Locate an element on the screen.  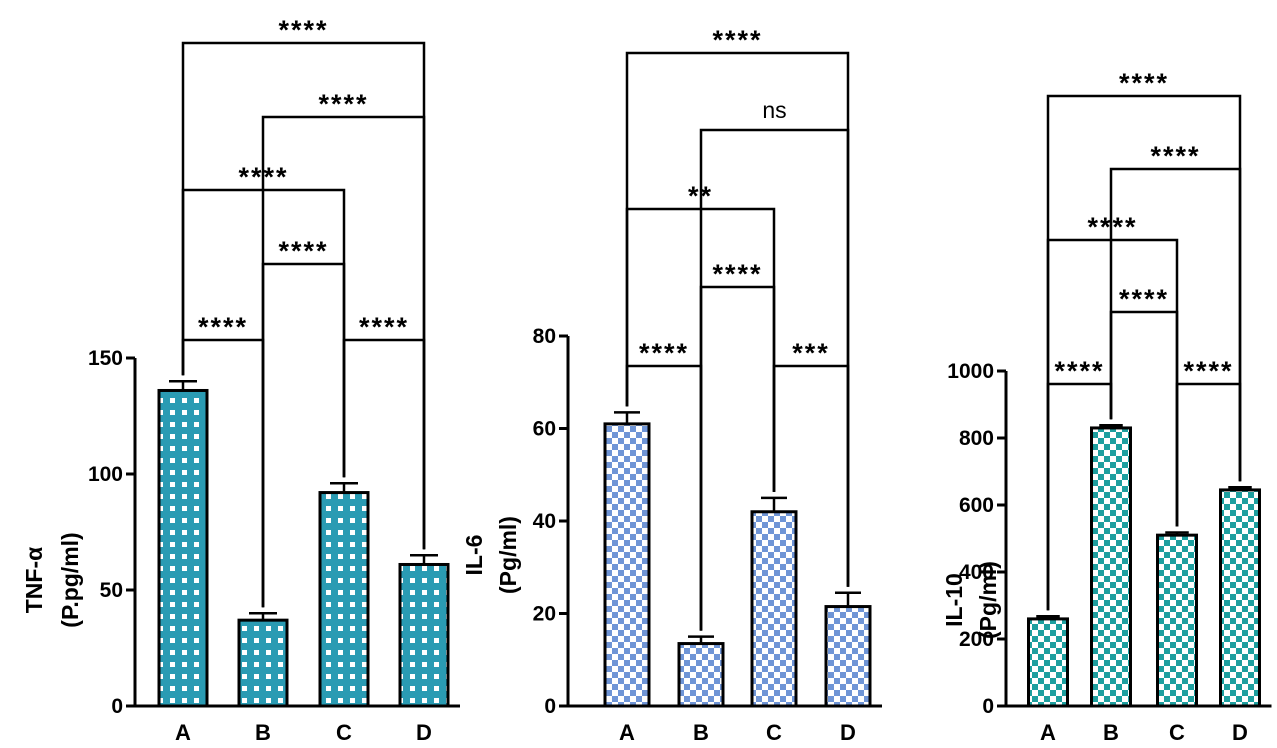
y-tick-label: 600 is located at coordinates (976, 505).